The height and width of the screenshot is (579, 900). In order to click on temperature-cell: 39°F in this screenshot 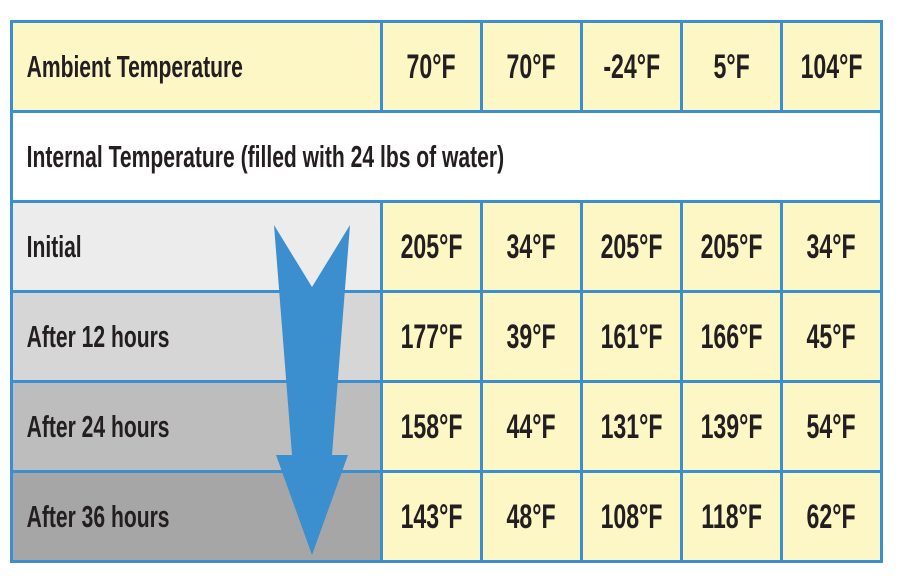, I will do `click(531, 336)`.